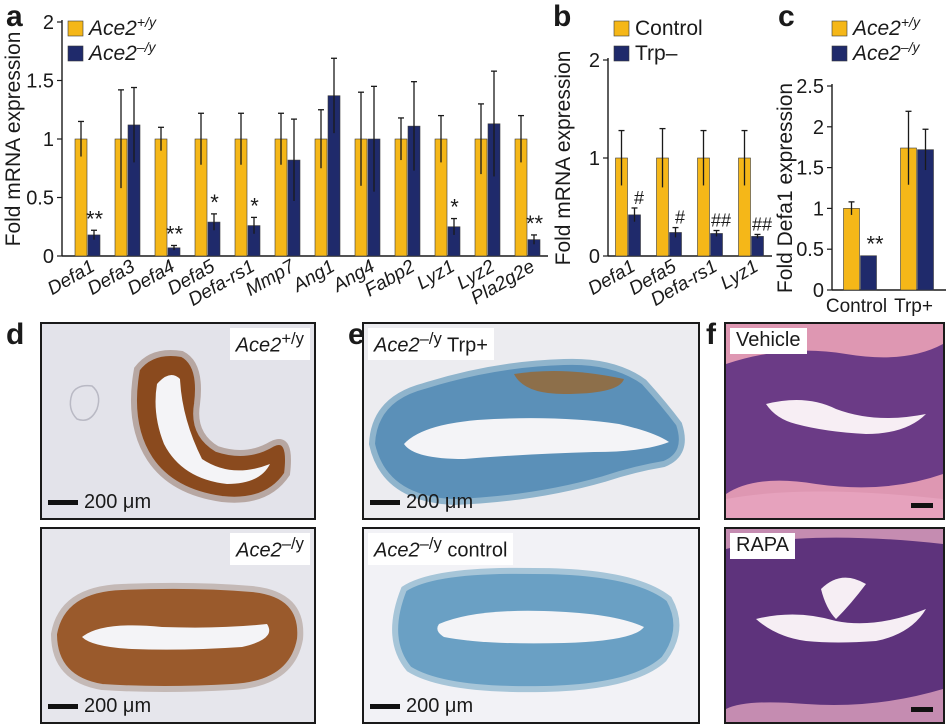  I want to click on scale-bar-e-bottom: 200 μm, so click(421, 706).